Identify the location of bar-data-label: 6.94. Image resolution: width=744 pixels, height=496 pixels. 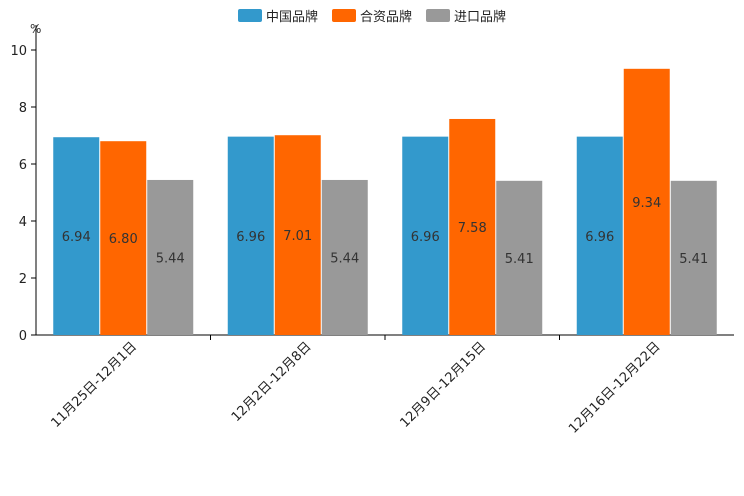
(76, 237).